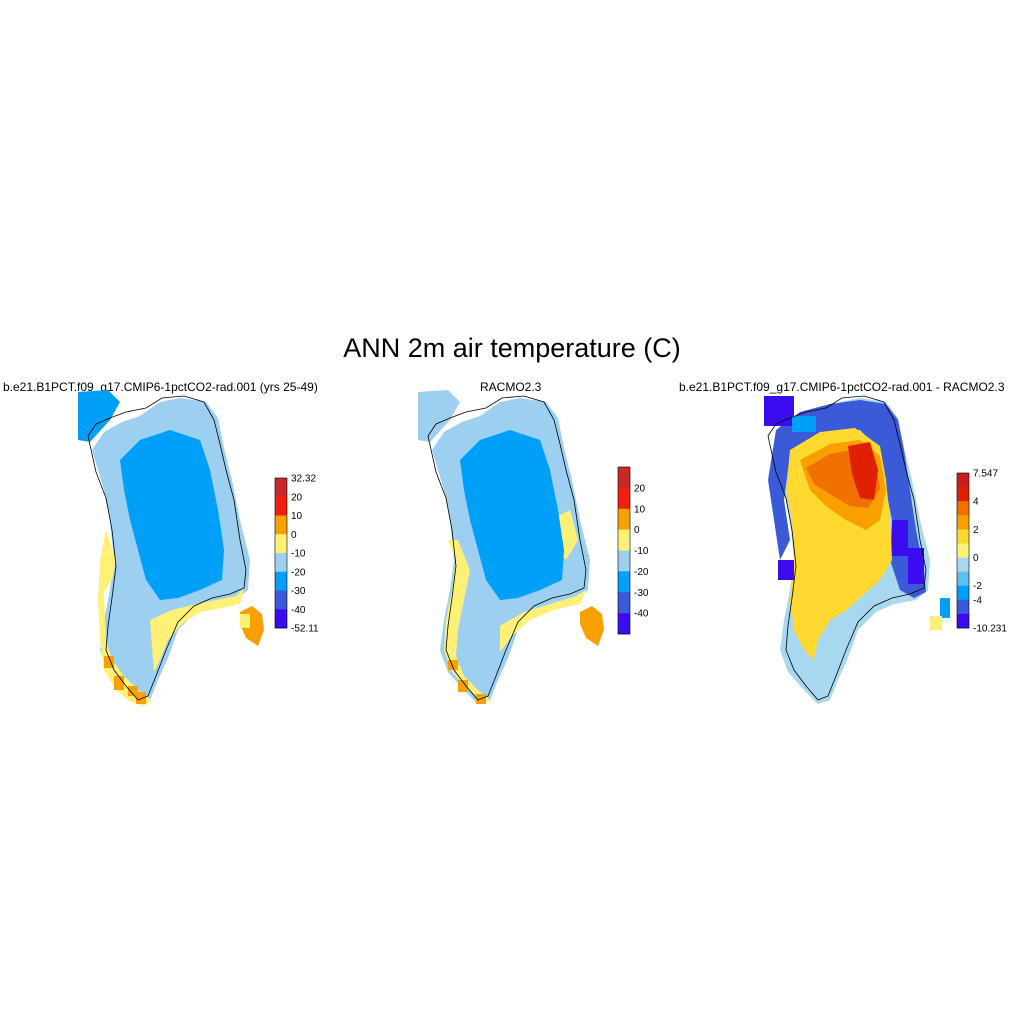 The width and height of the screenshot is (1024, 1024). What do you see at coordinates (543, 621) in the screenshot?
I see `region-n10-south` at bounding box center [543, 621].